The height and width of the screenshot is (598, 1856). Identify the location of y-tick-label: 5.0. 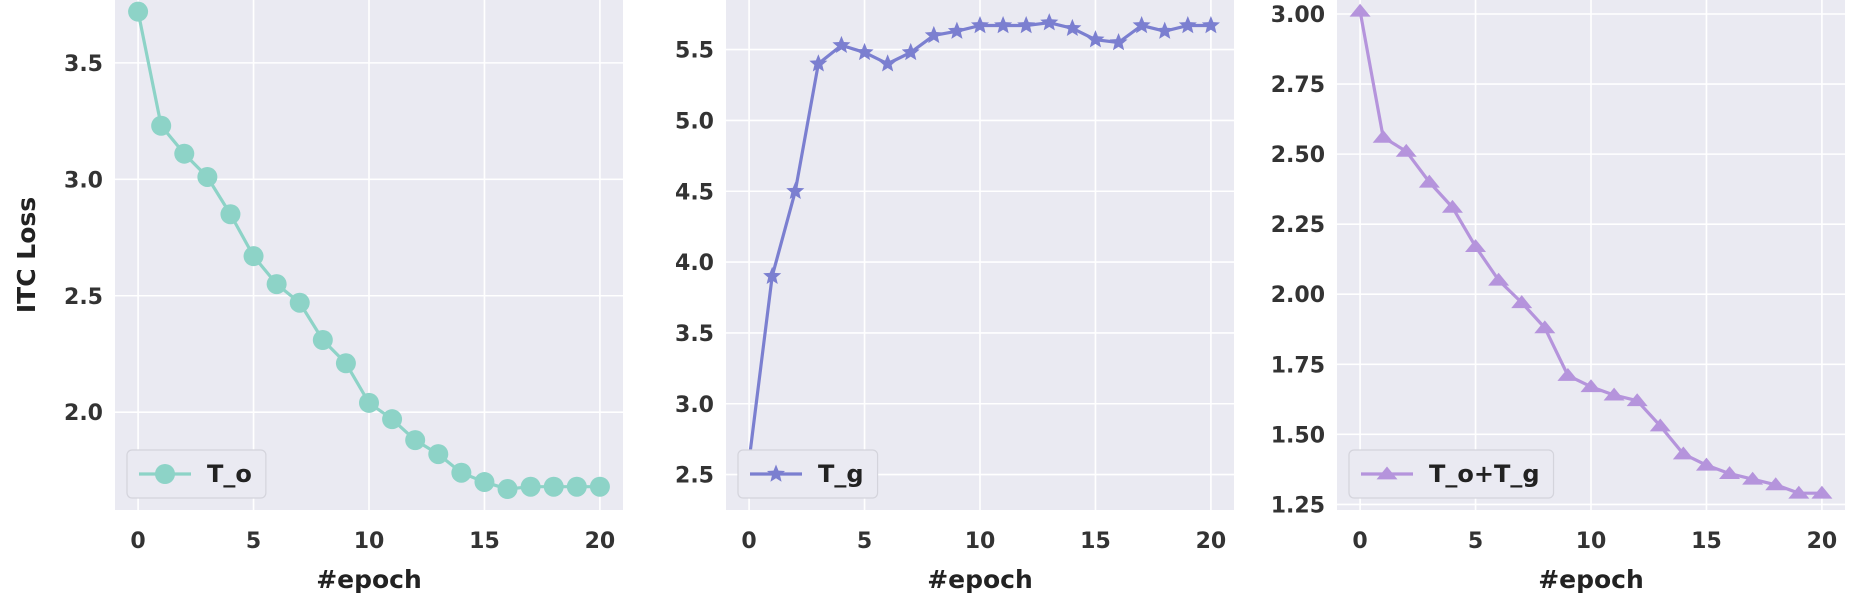
(694, 121).